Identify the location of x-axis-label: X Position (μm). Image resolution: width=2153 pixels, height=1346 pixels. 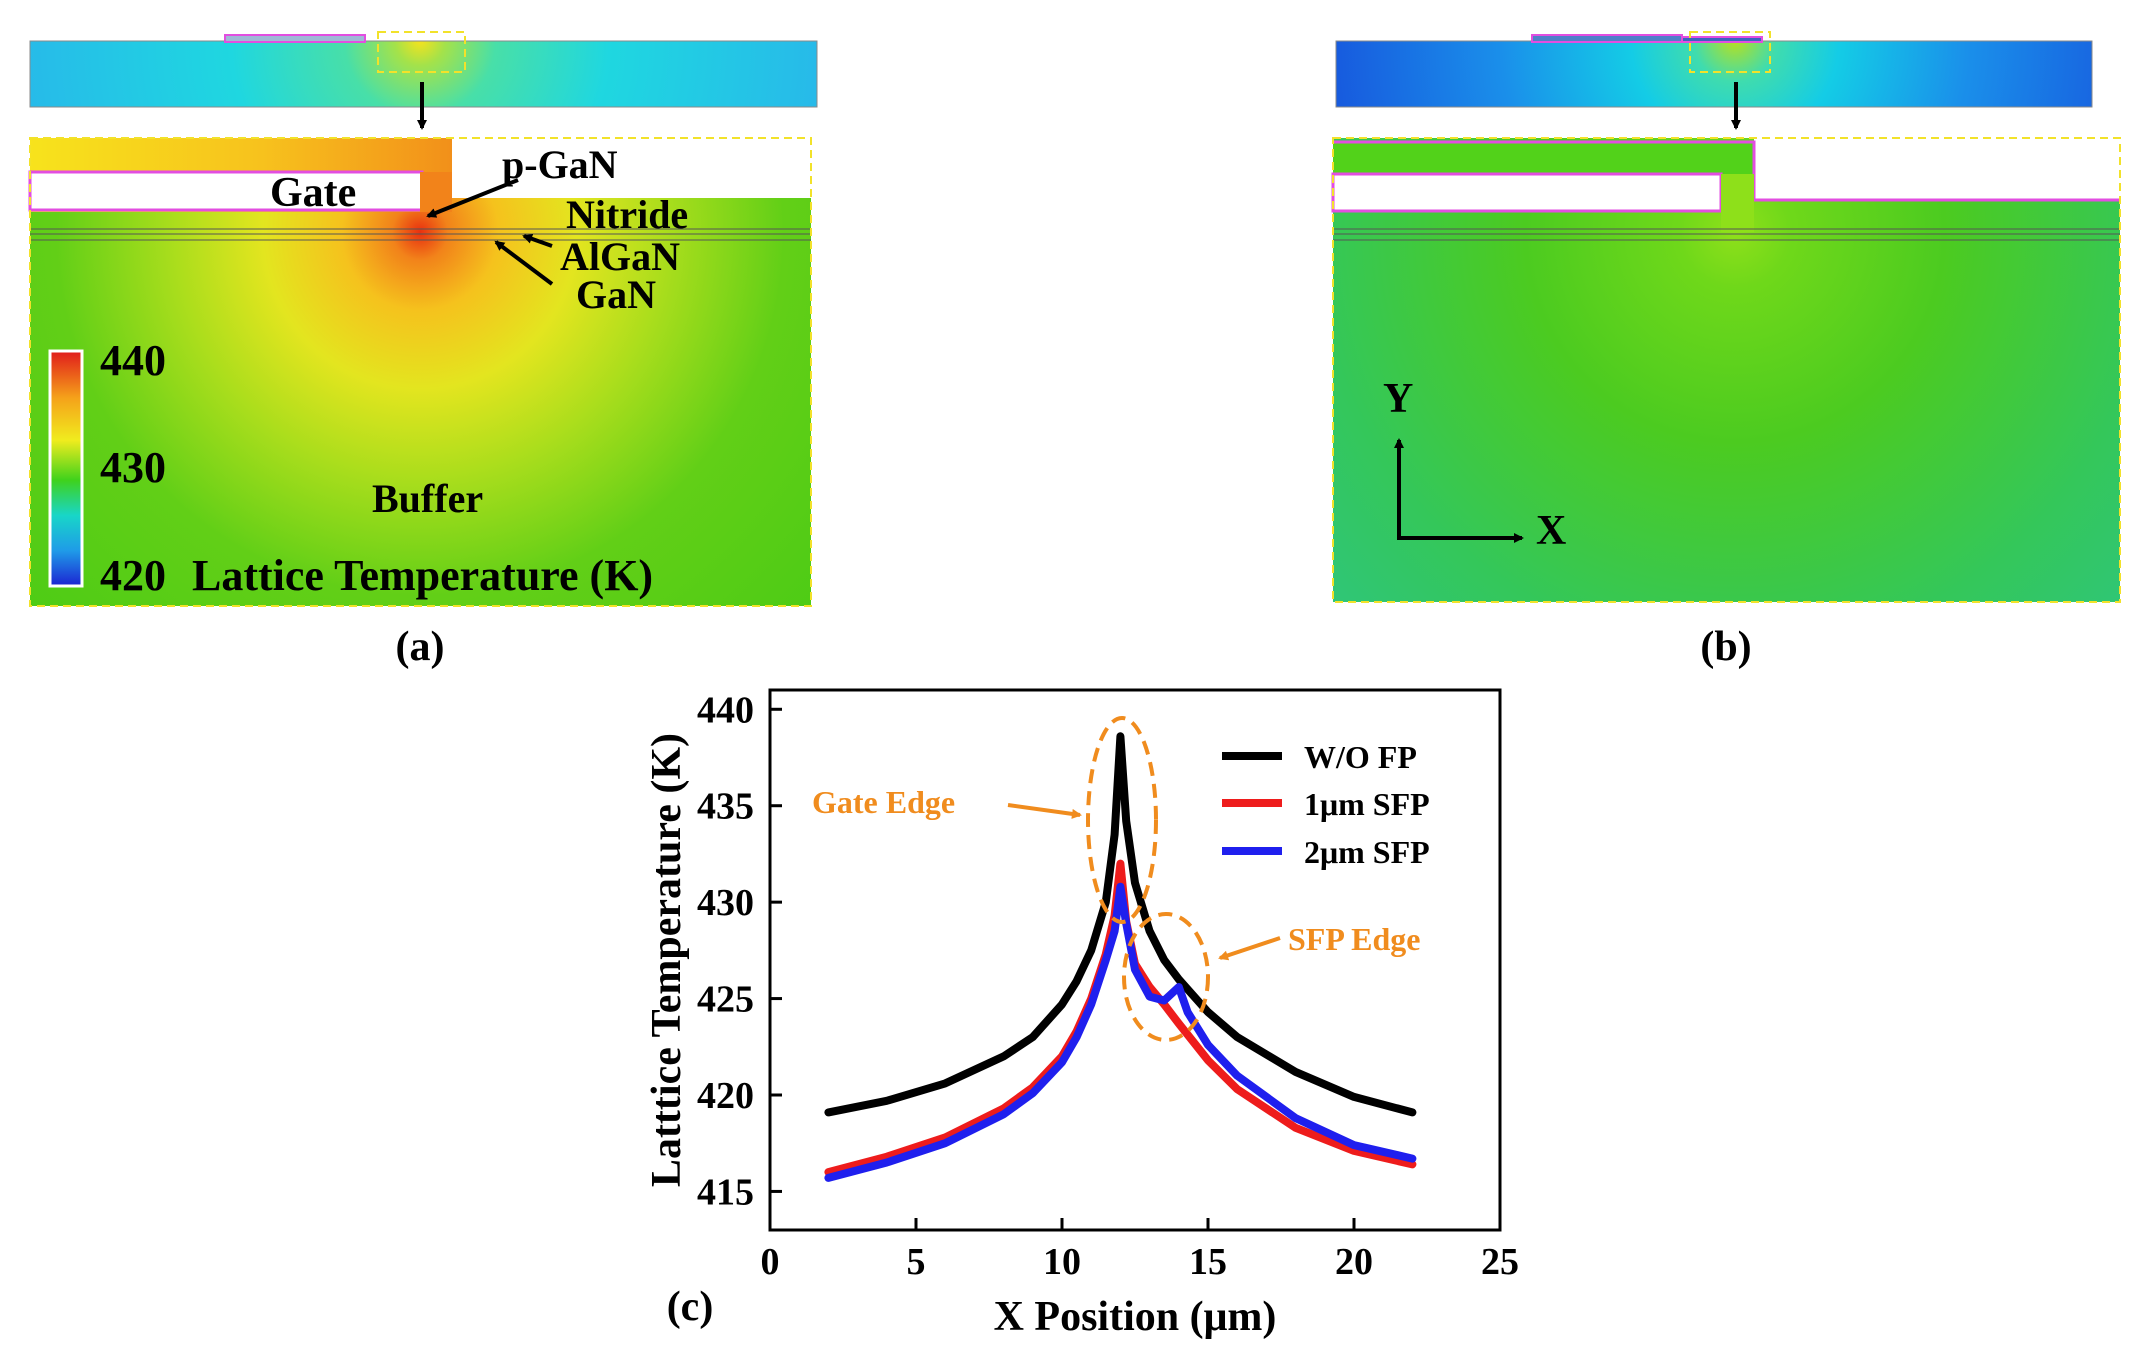
(1135, 1317).